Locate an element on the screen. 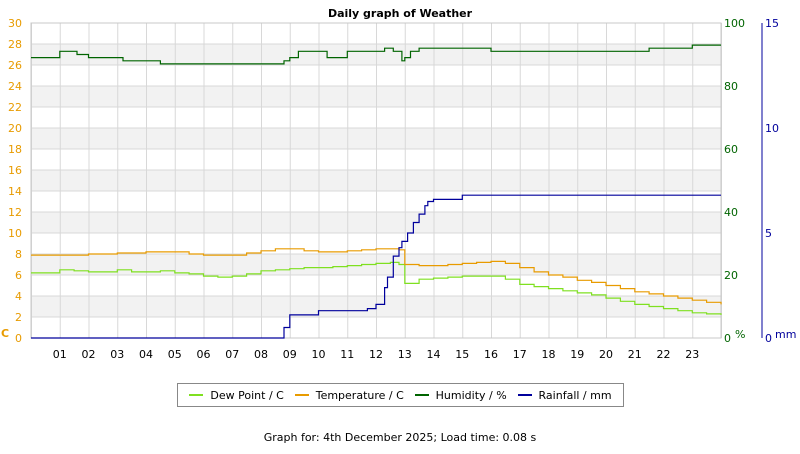 Image resolution: width=800 pixels, height=454 pixels. y-mid-tick-label: 20 is located at coordinates (731, 275).